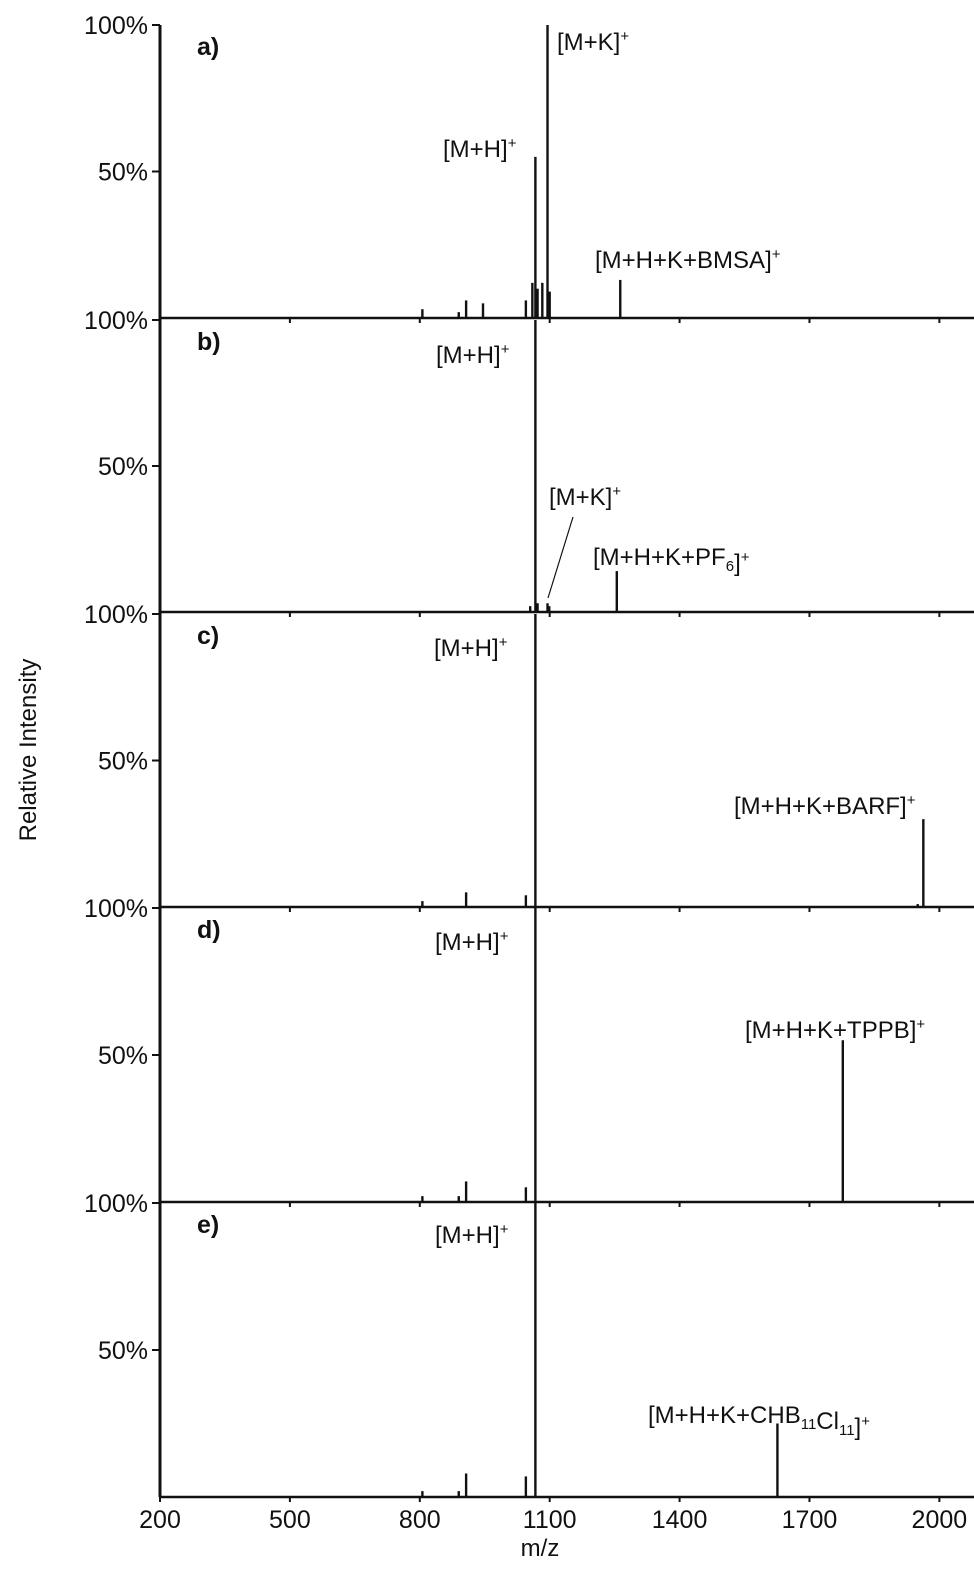  Describe the element at coordinates (550, 1520) in the screenshot. I see `x-tick-label: 1100` at that location.